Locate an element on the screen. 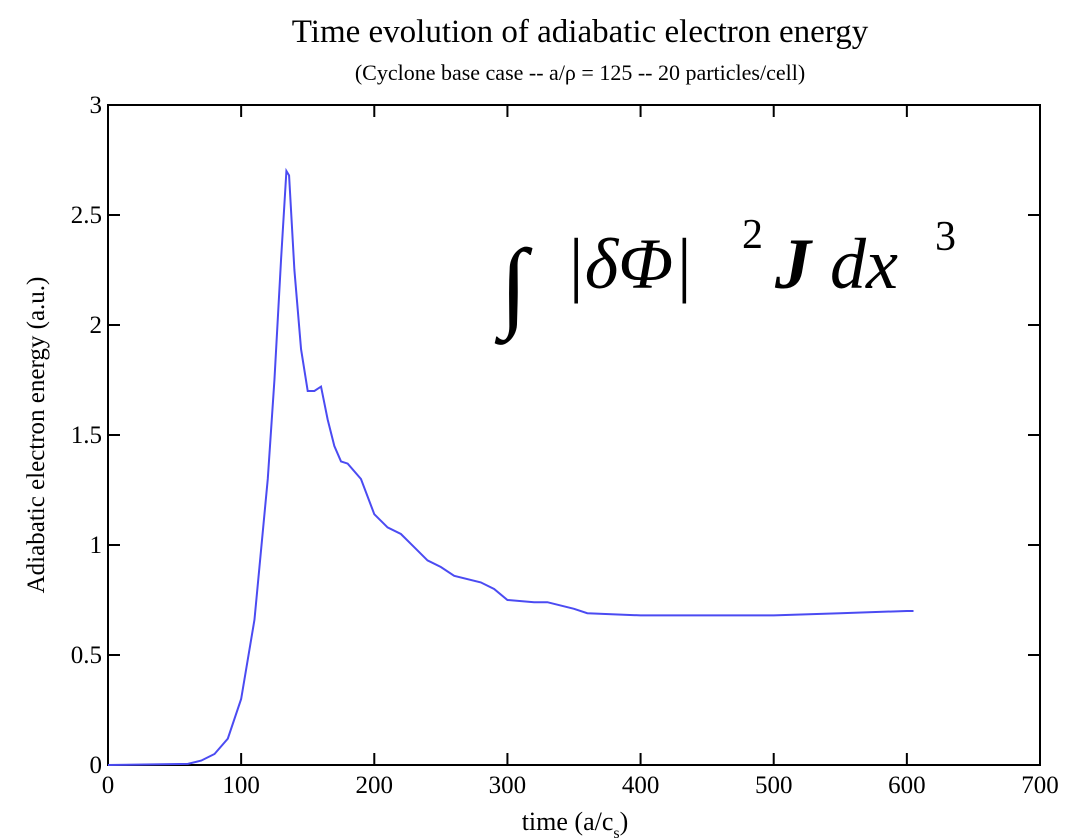  y-tick-label: 0.5 is located at coordinates (86, 655).